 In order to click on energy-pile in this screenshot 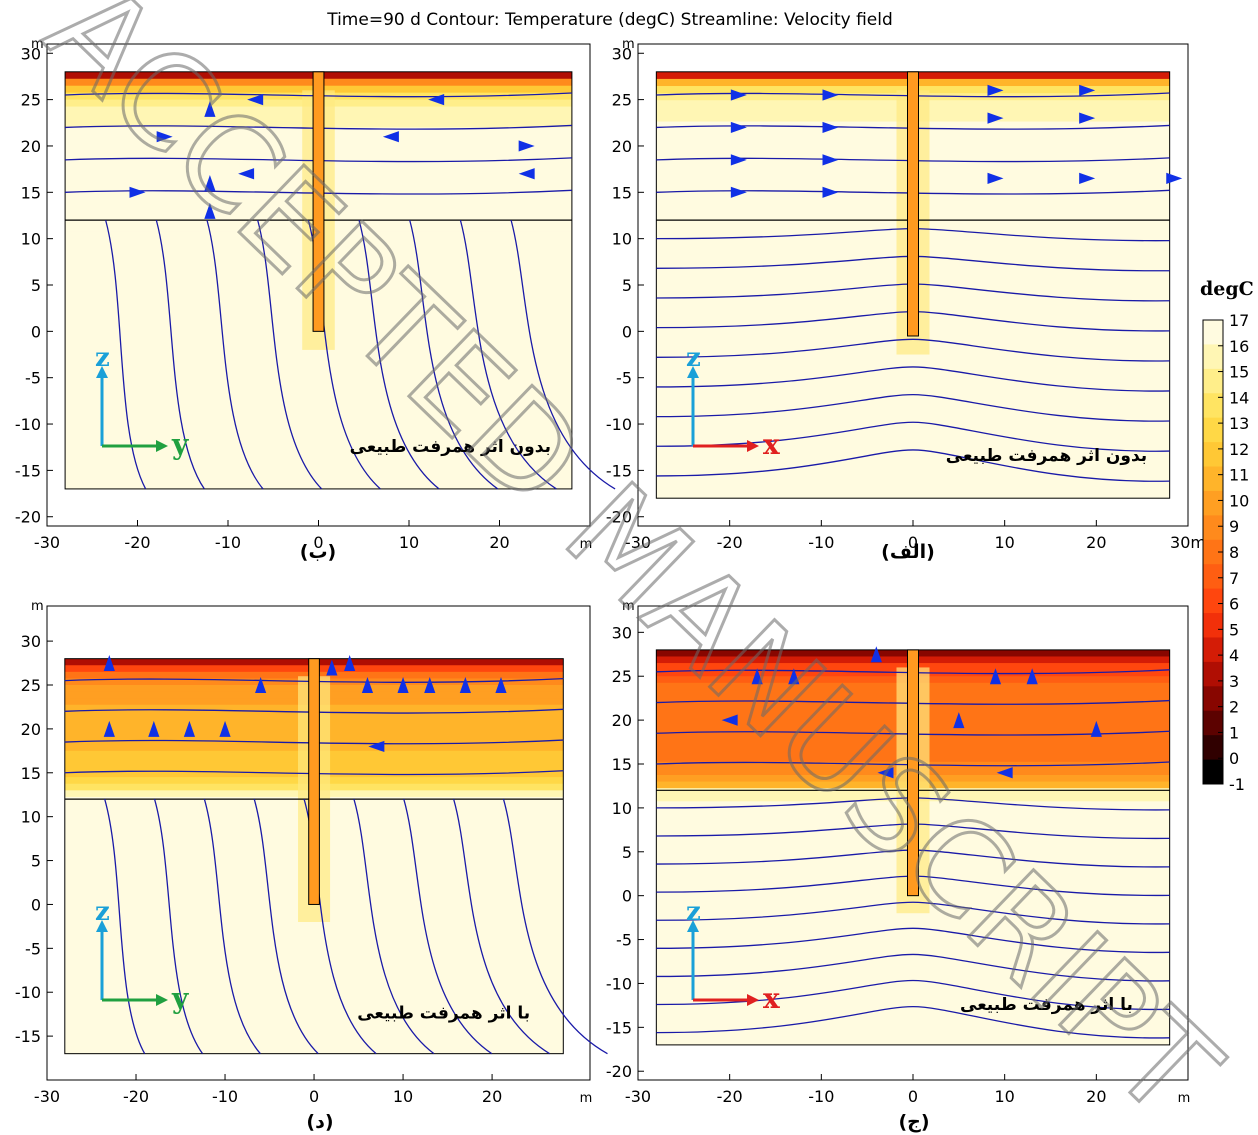, I will do `click(318, 201)`.